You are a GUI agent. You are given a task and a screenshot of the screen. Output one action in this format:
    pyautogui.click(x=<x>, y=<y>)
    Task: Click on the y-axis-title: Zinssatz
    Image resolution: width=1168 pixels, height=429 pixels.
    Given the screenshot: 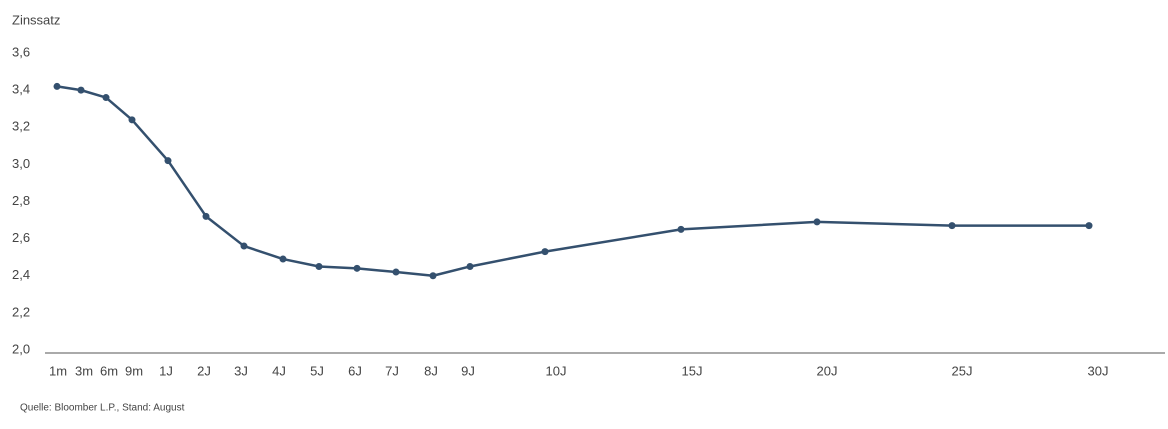 What is the action you would take?
    pyautogui.click(x=36, y=19)
    